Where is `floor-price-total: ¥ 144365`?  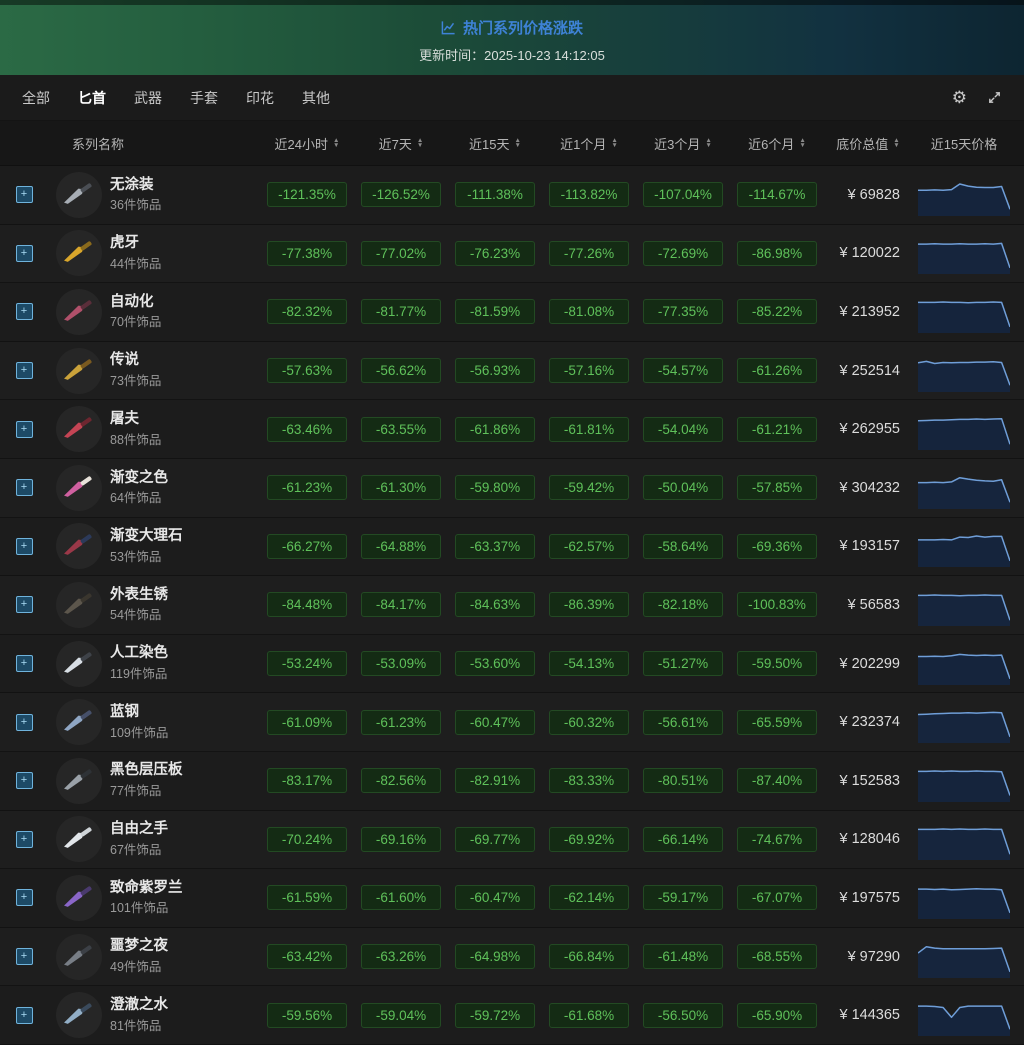
floor-price-total: ¥ 144365 is located at coordinates (869, 1015).